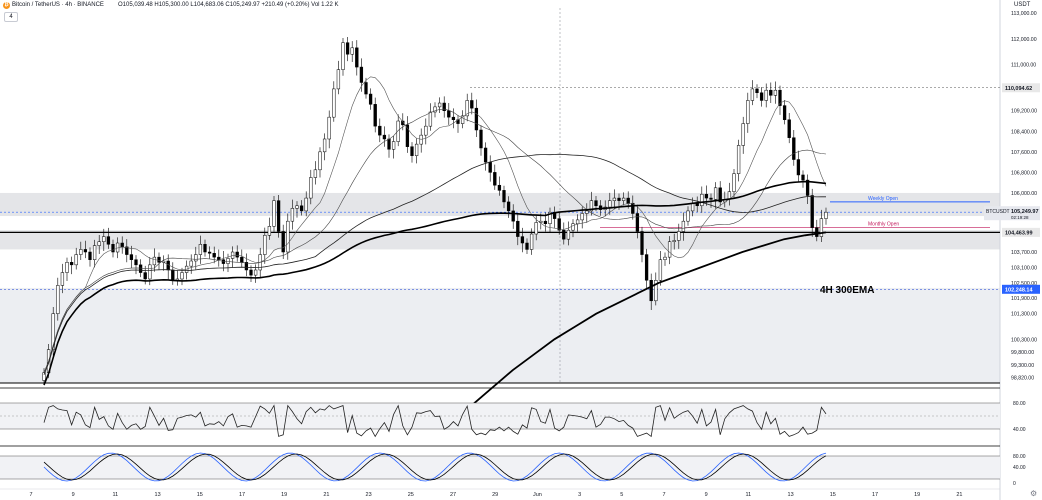 The image size is (1042, 500). What do you see at coordinates (1025, 212) in the screenshot?
I see `last-price-tag: 105,249.97` at bounding box center [1025, 212].